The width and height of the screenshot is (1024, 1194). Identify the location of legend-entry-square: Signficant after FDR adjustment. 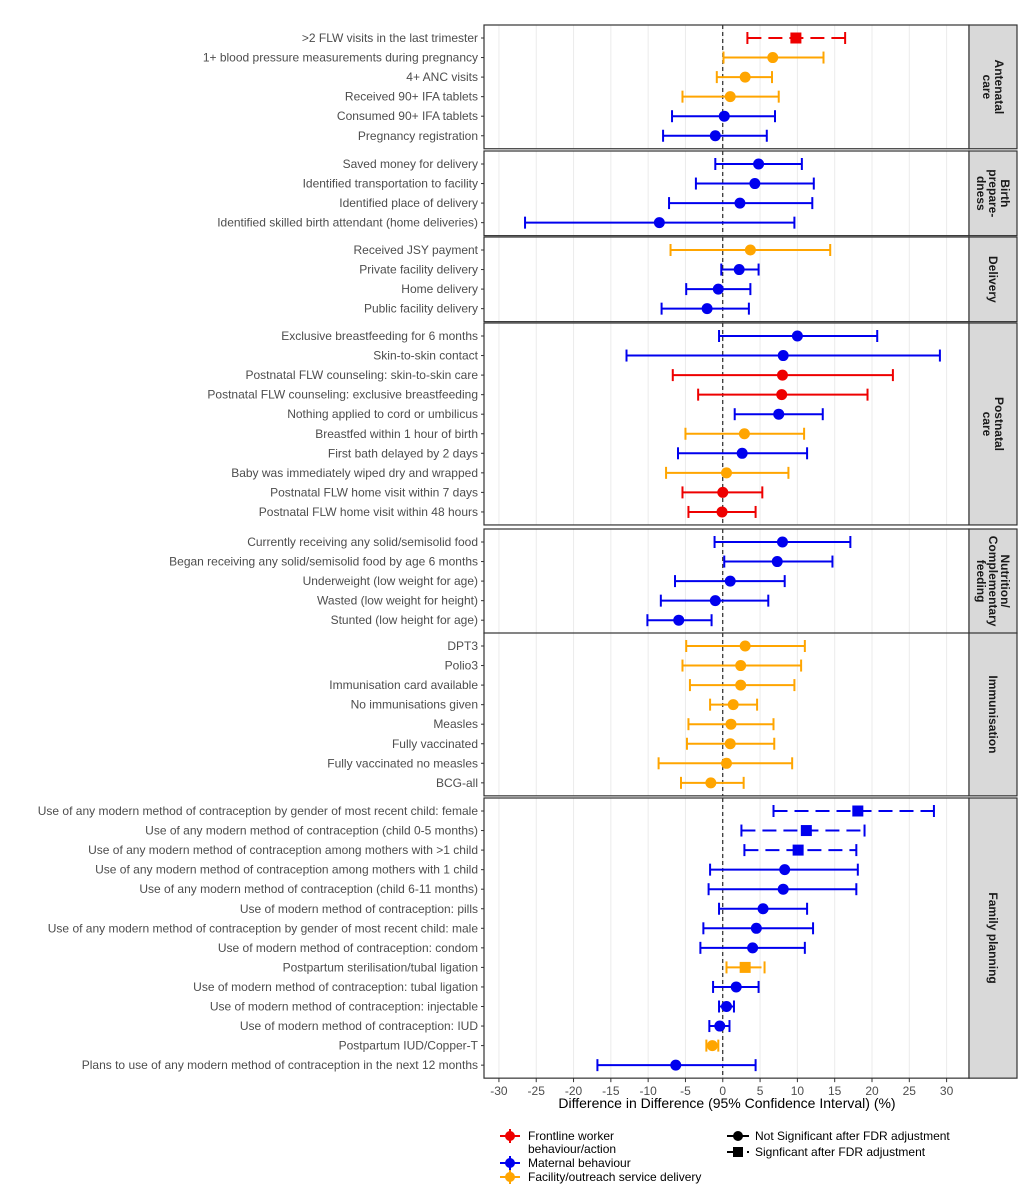
(826, 1152).